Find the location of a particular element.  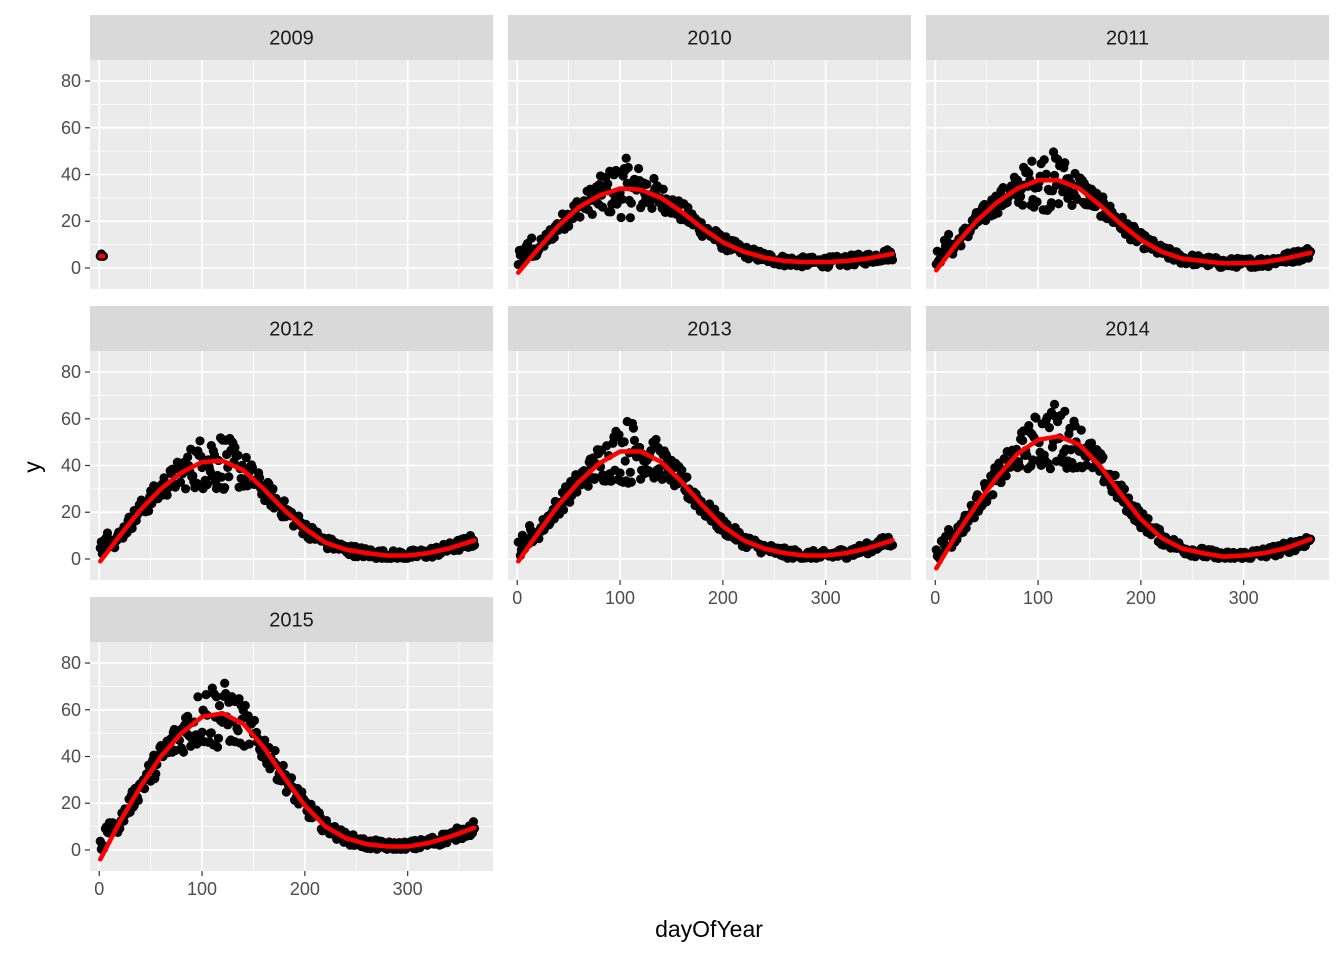

y-tick-label: 20 is located at coordinates (71, 512).